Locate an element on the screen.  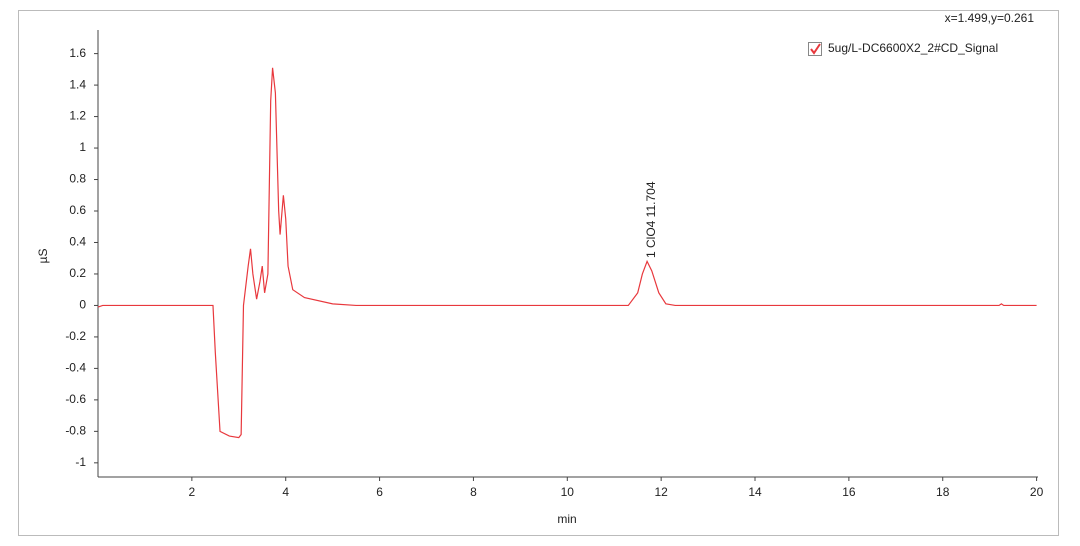
y-tick-label: 0.2 is located at coordinates (77, 273).